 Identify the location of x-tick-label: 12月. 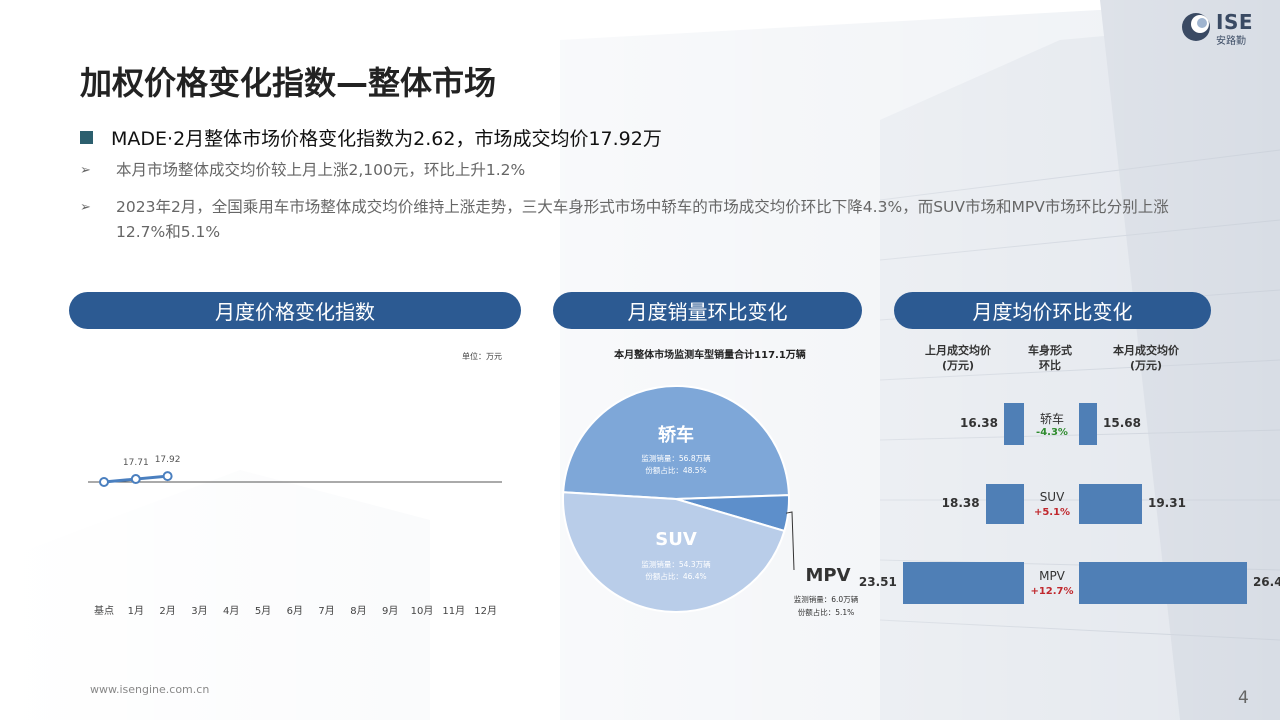
(485, 611).